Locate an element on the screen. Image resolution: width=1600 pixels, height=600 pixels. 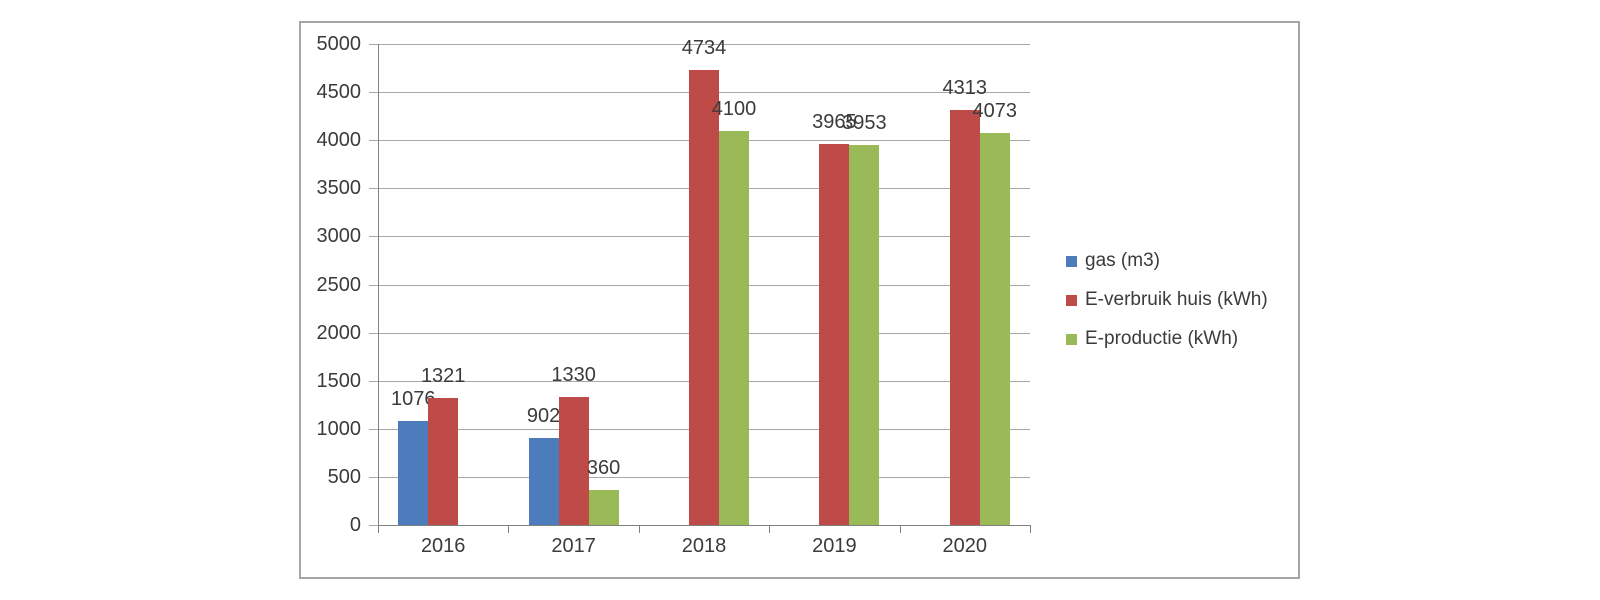
y-axis-tick-label: 1000 is located at coordinates (339, 428).